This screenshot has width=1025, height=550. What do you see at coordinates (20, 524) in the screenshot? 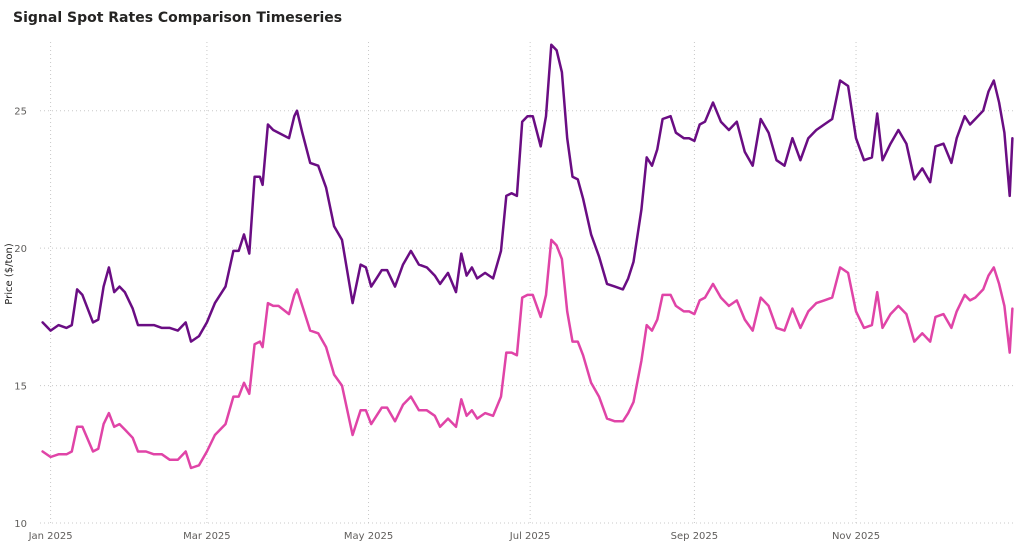
I see `y-tick-label: 10` at bounding box center [20, 524].